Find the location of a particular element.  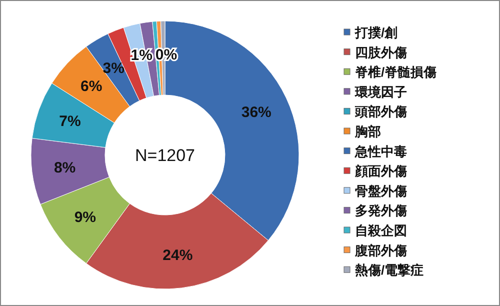

legend-label: 骨盤外傷 is located at coordinates (381, 190).